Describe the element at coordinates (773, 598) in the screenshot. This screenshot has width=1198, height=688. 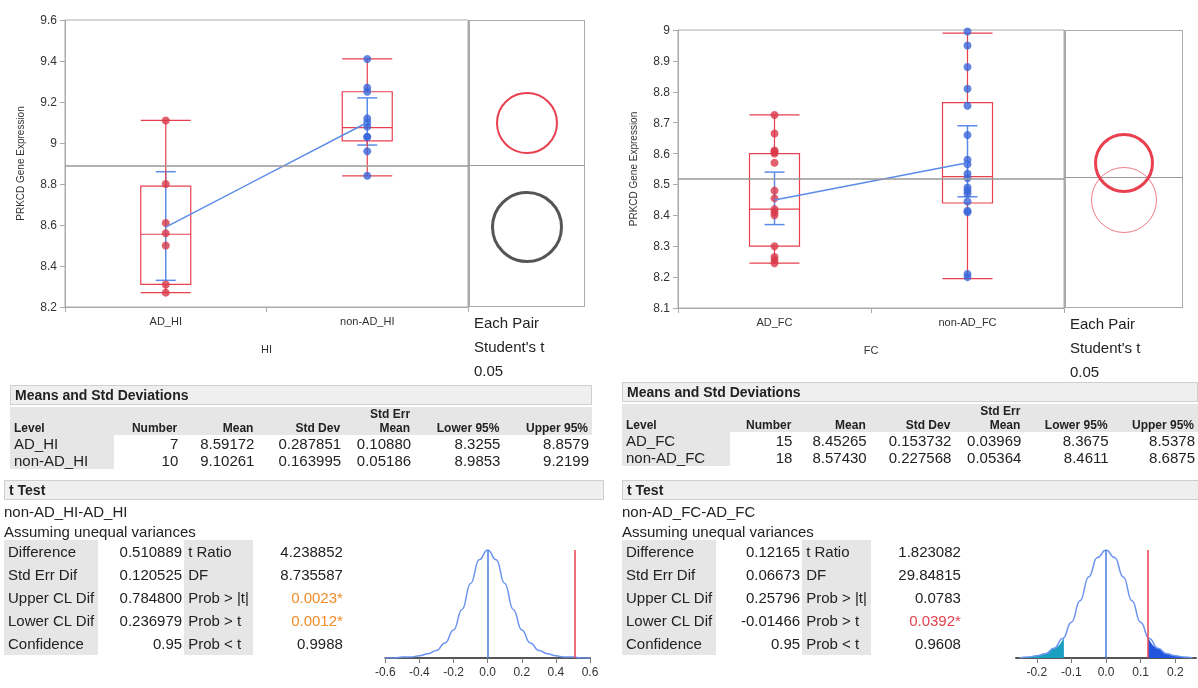
I see `data-label: 0.25796` at that location.